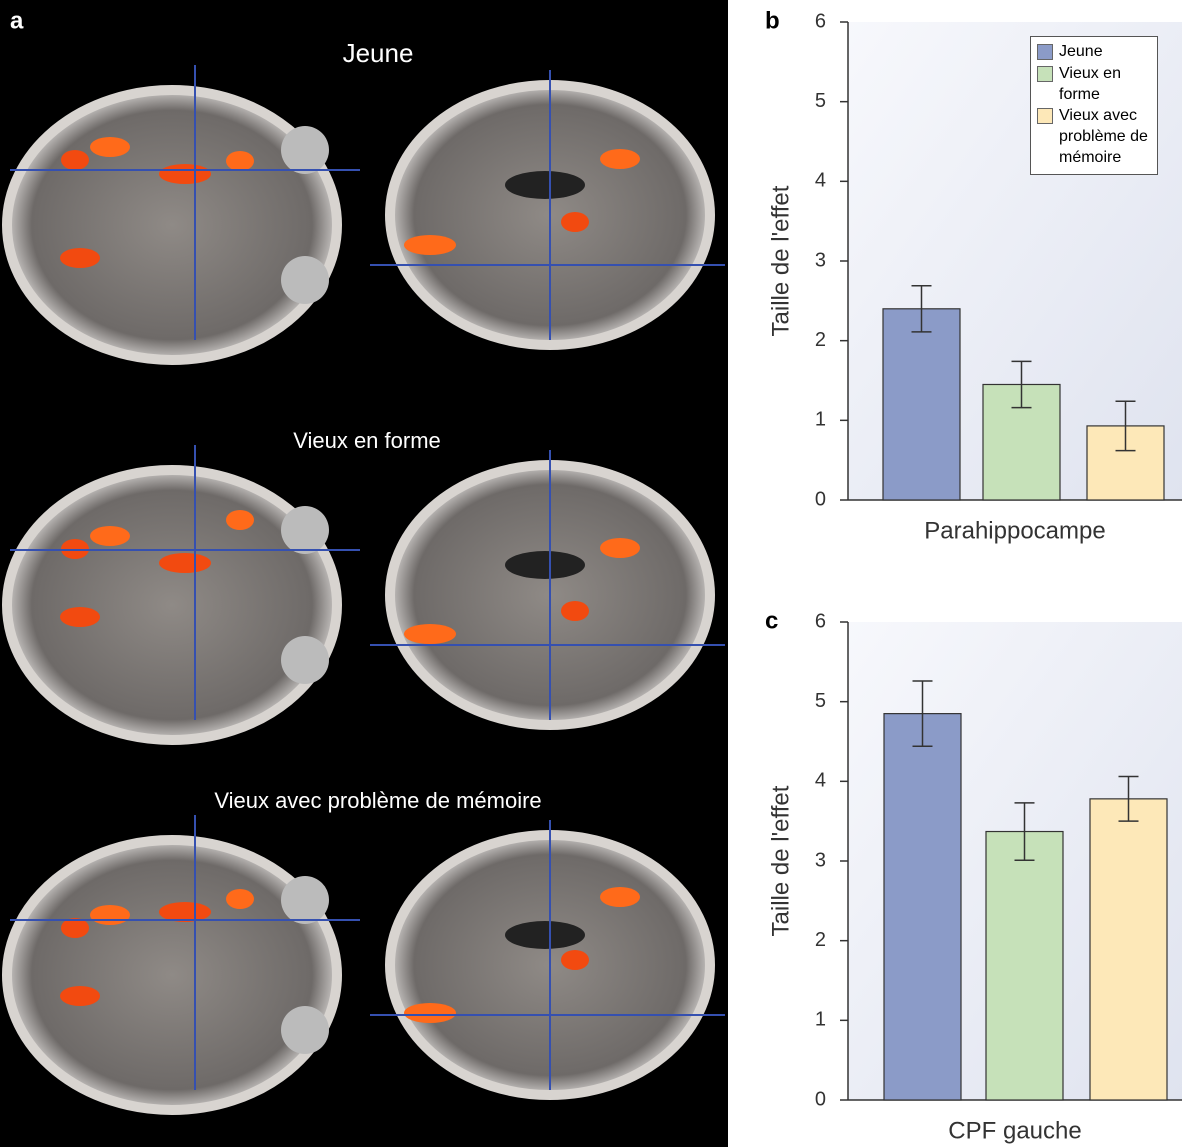 The width and height of the screenshot is (1200, 1147). I want to click on panel-title: Vieux en forme, so click(367, 440).